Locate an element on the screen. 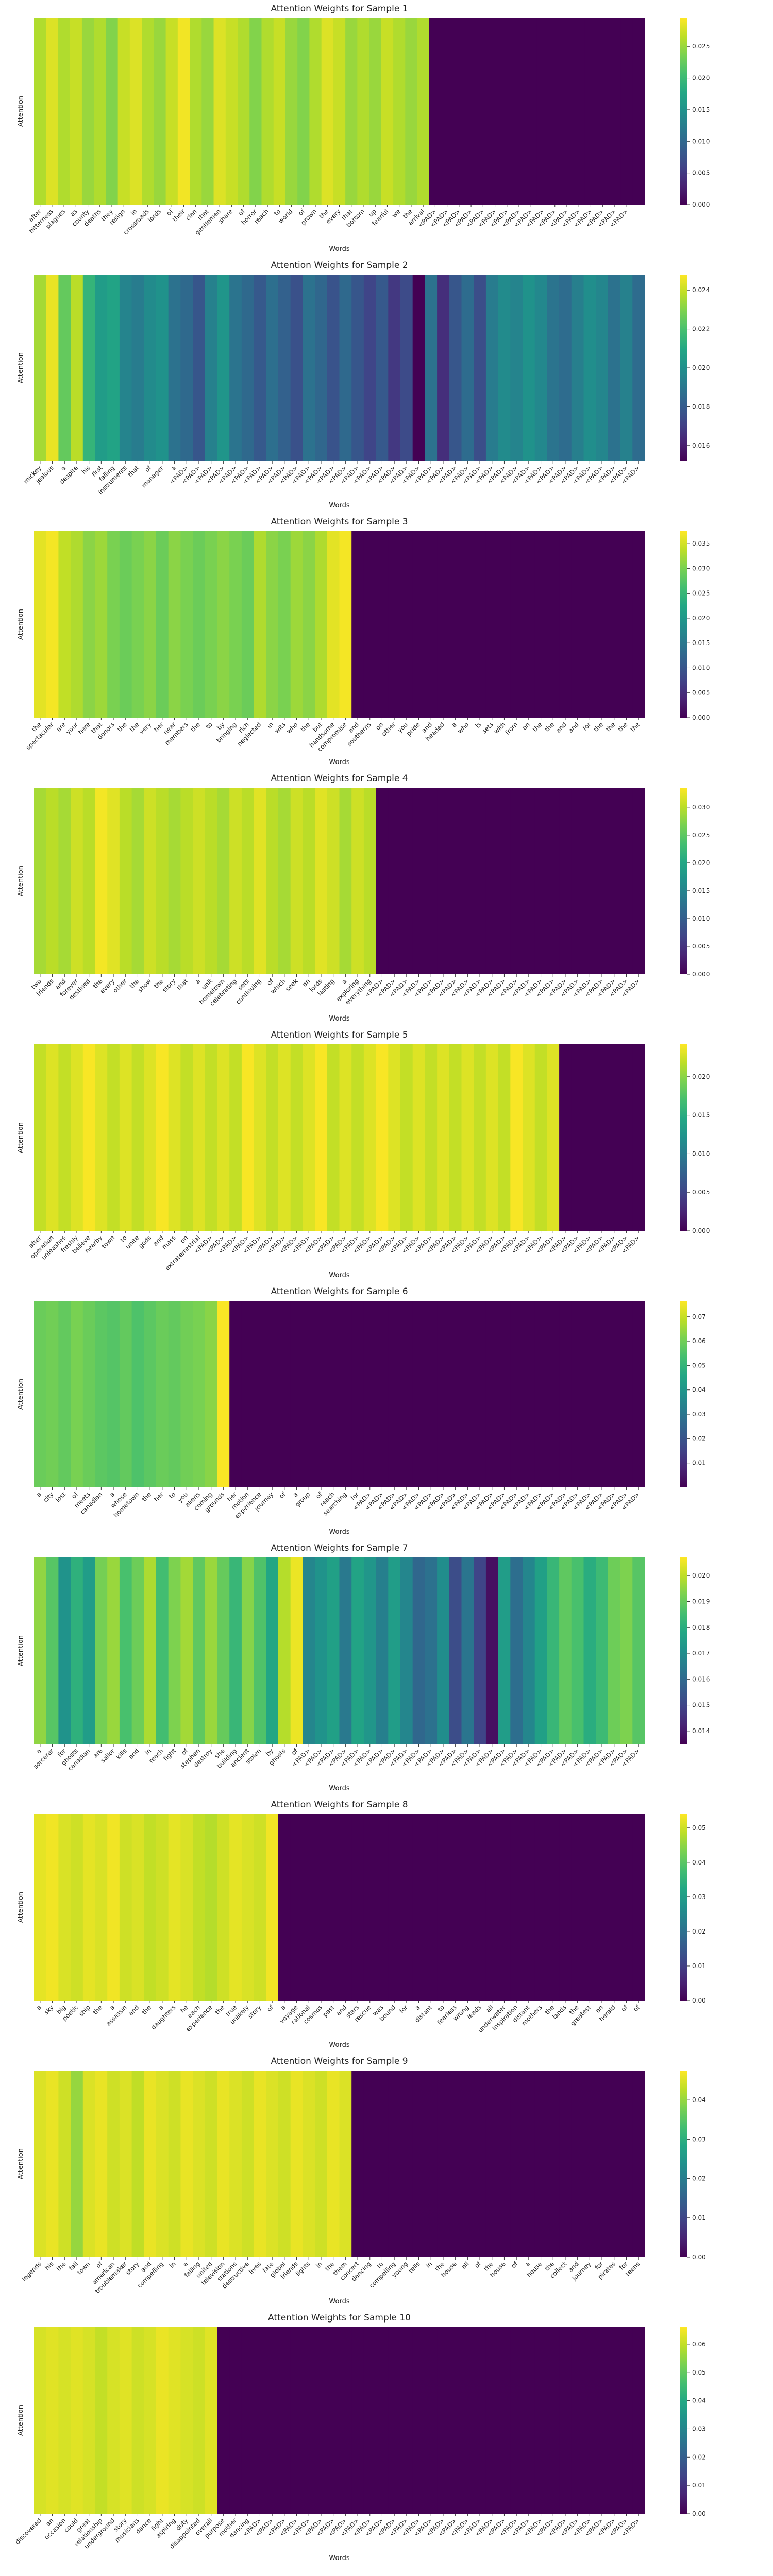 Image resolution: width=773 pixels, height=2576 pixels. x-tick-label: a is located at coordinates (39, 2007).